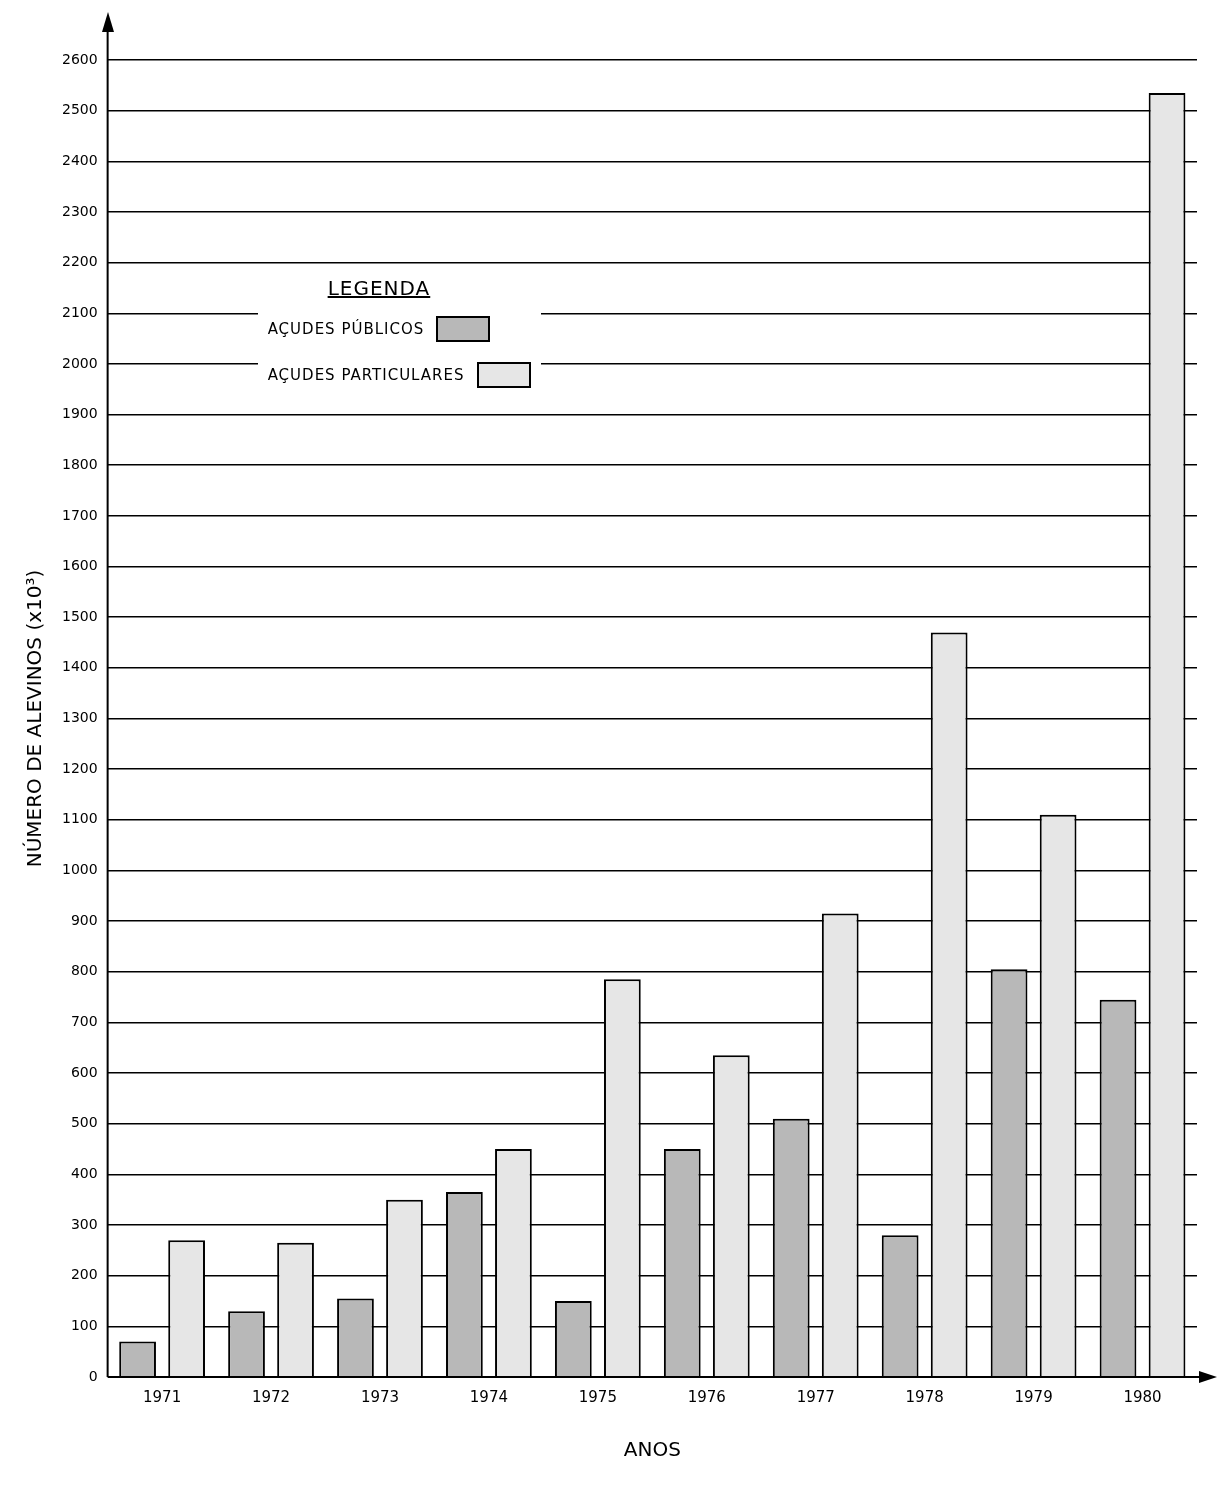 The width and height of the screenshot is (1227, 1487). Describe the element at coordinates (79, 463) in the screenshot. I see `y-tick-label: 1800` at that location.